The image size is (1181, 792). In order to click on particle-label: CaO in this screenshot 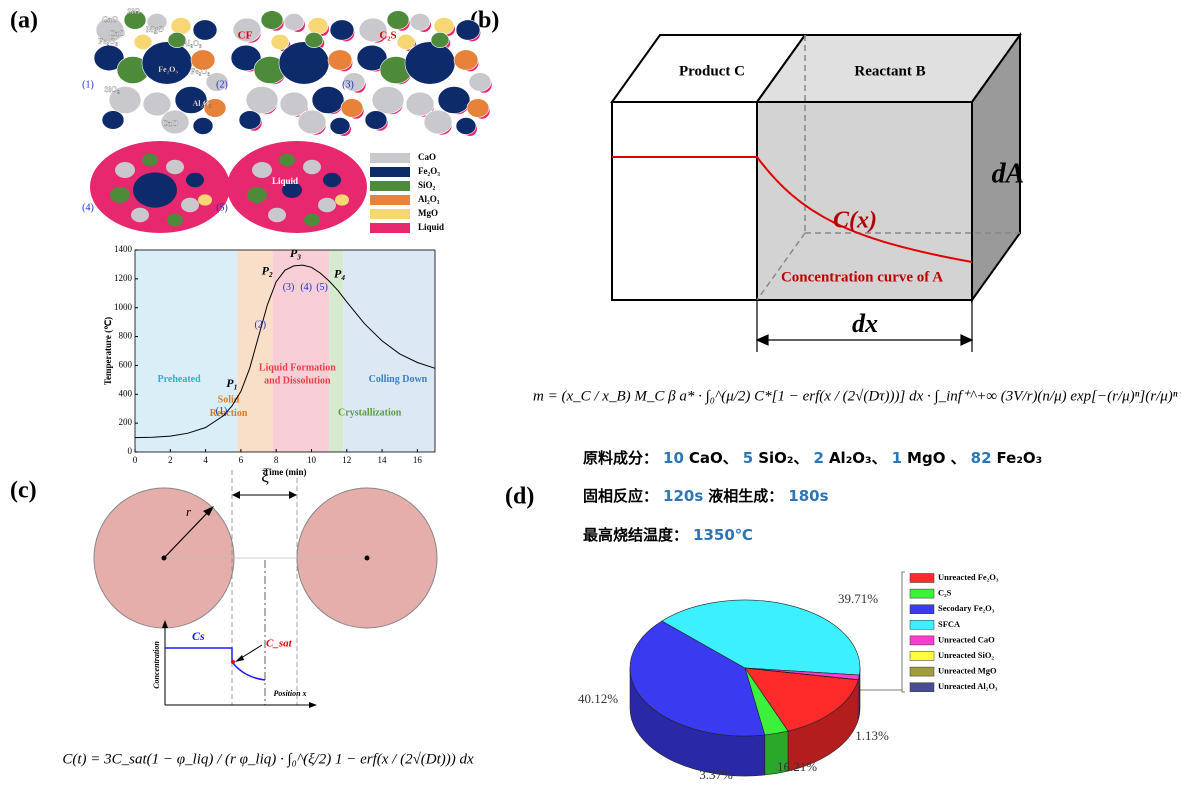, I will do `click(117, 33)`.